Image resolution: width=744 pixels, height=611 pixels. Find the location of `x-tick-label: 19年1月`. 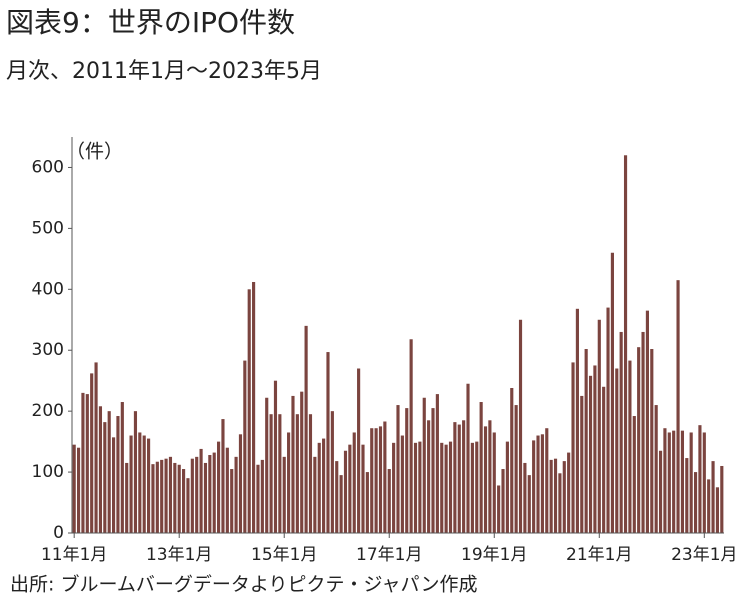

x-tick-label: 19年1月 is located at coordinates (494, 555).